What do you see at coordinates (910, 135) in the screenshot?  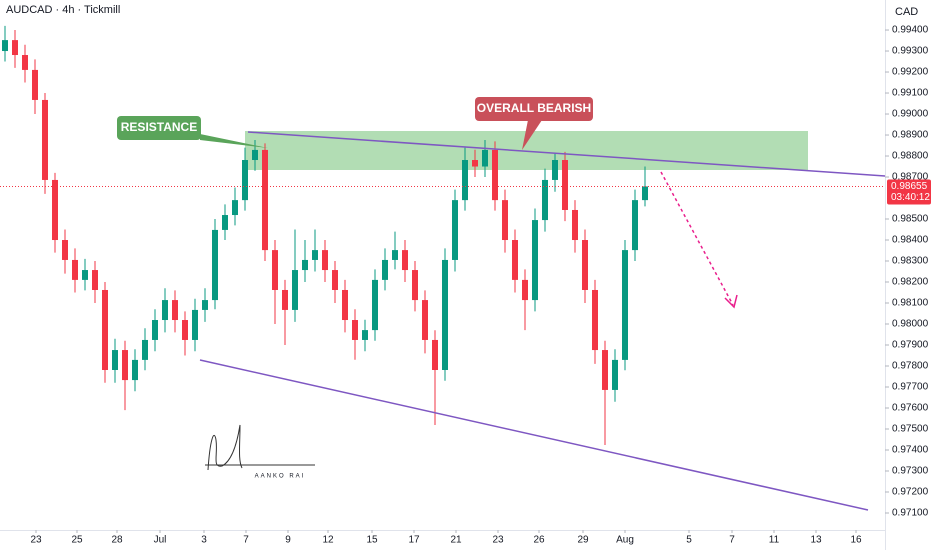 I see `y-tick-label: 0.98900` at bounding box center [910, 135].